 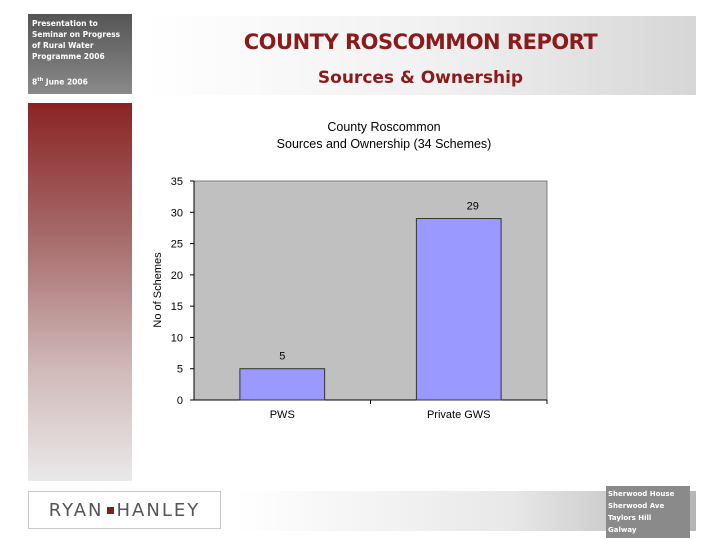 I want to click on data-label: 29, so click(x=473, y=207).